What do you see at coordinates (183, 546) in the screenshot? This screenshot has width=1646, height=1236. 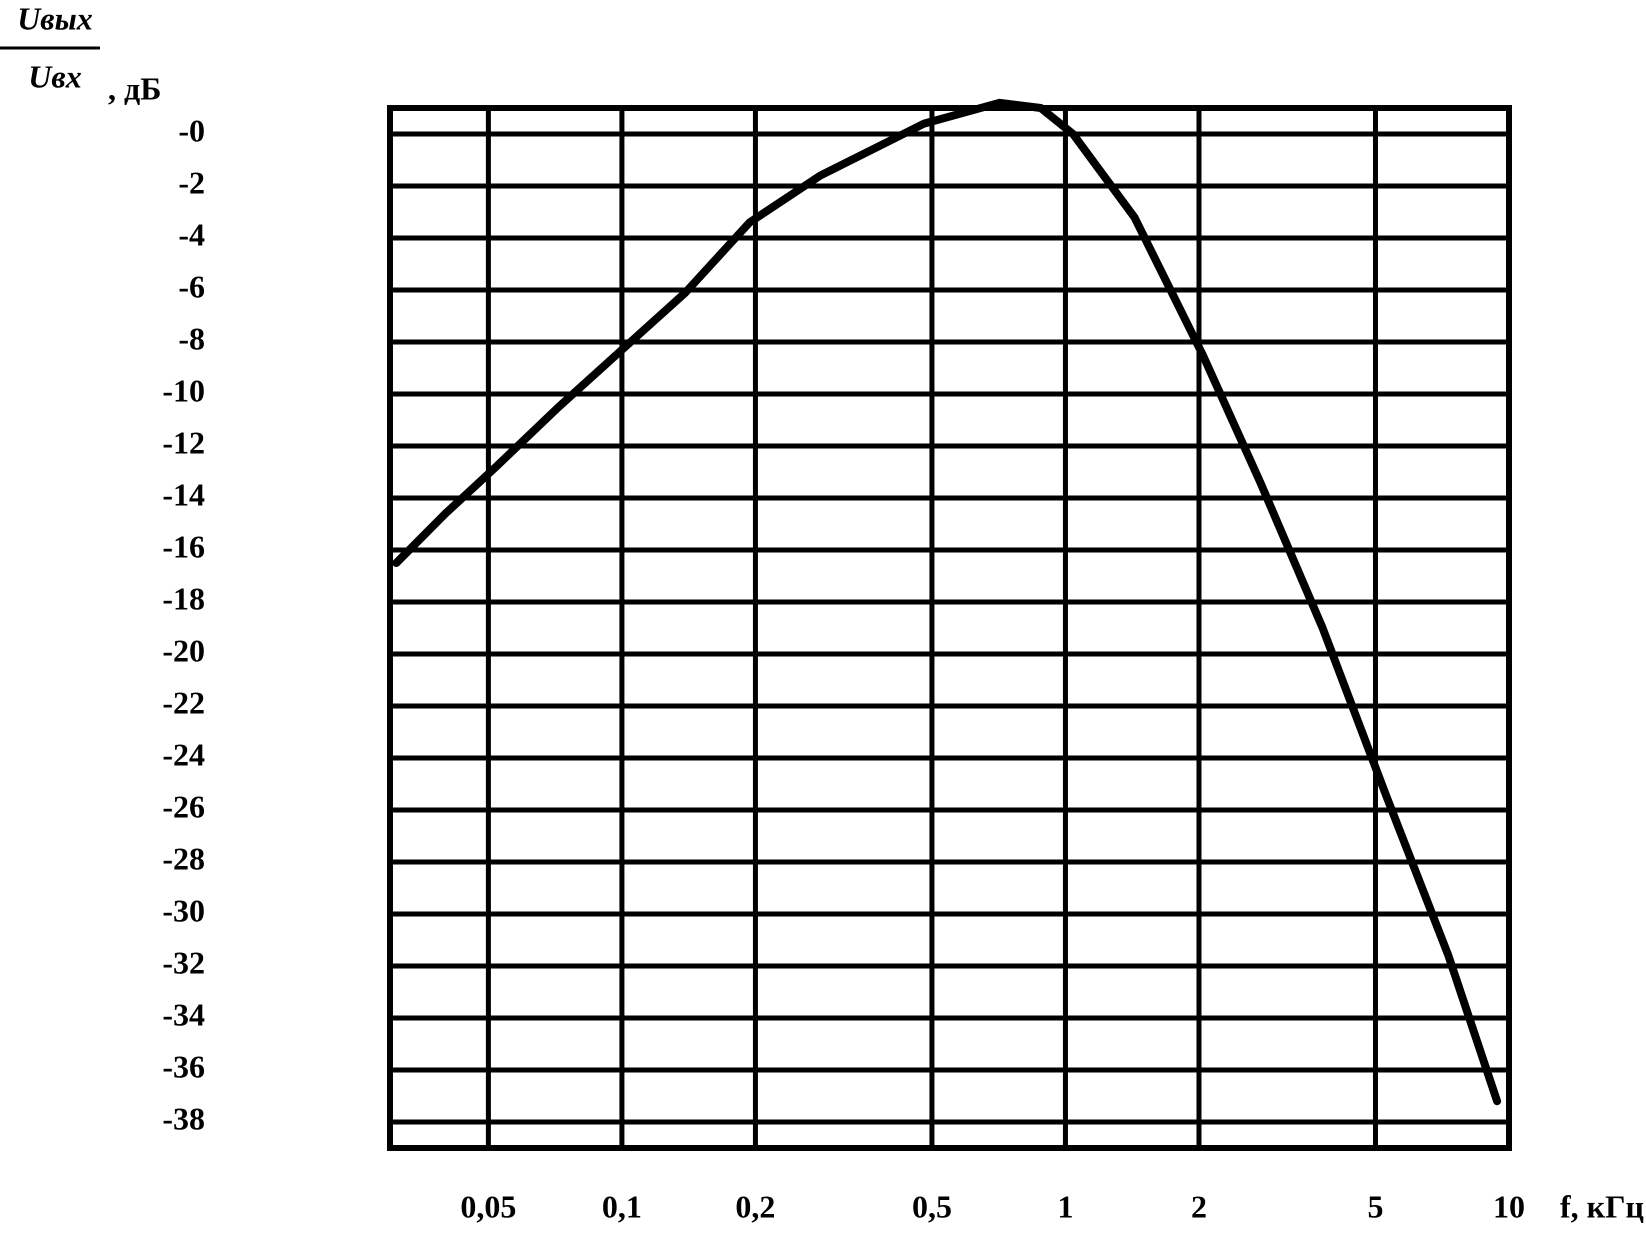 I see `y-tick-label: -16` at bounding box center [183, 546].